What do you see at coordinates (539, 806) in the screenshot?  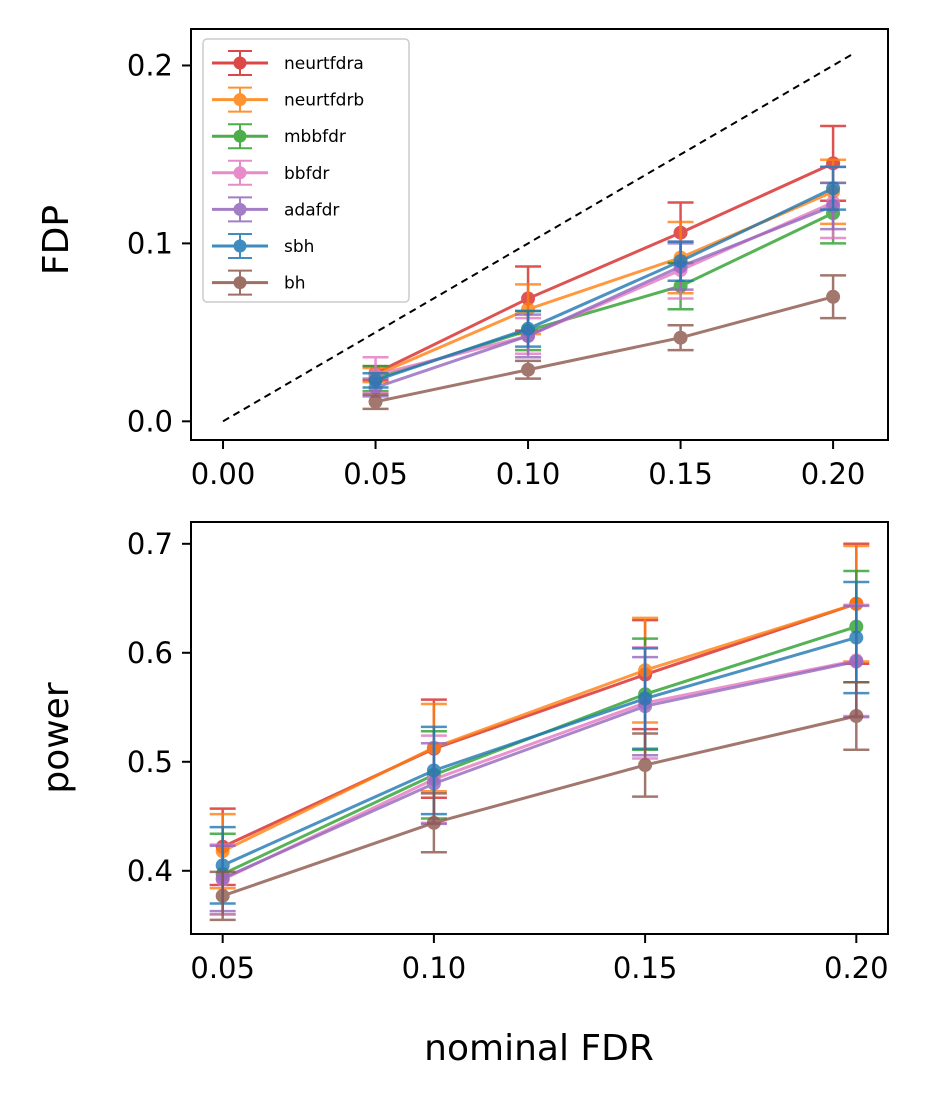 I see `power-line-bh` at bounding box center [539, 806].